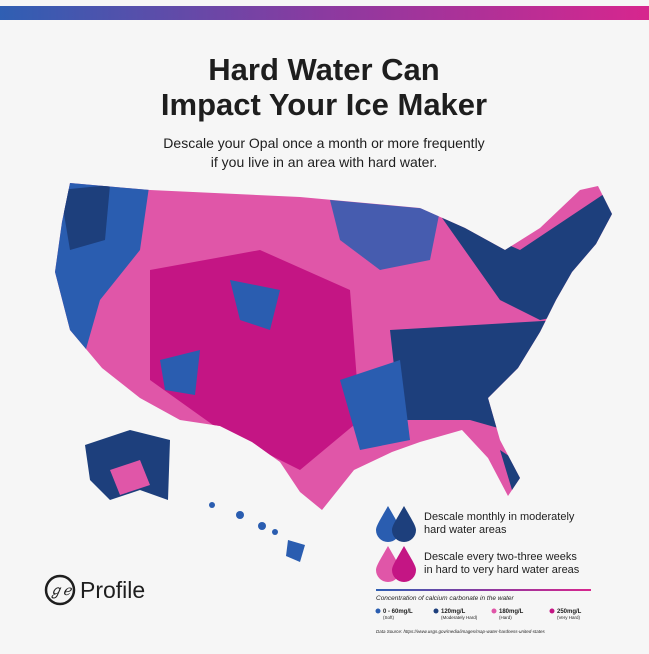 This screenshot has width=649, height=654. What do you see at coordinates (453, 612) in the screenshot?
I see `scale-value: 120mg/L` at bounding box center [453, 612].